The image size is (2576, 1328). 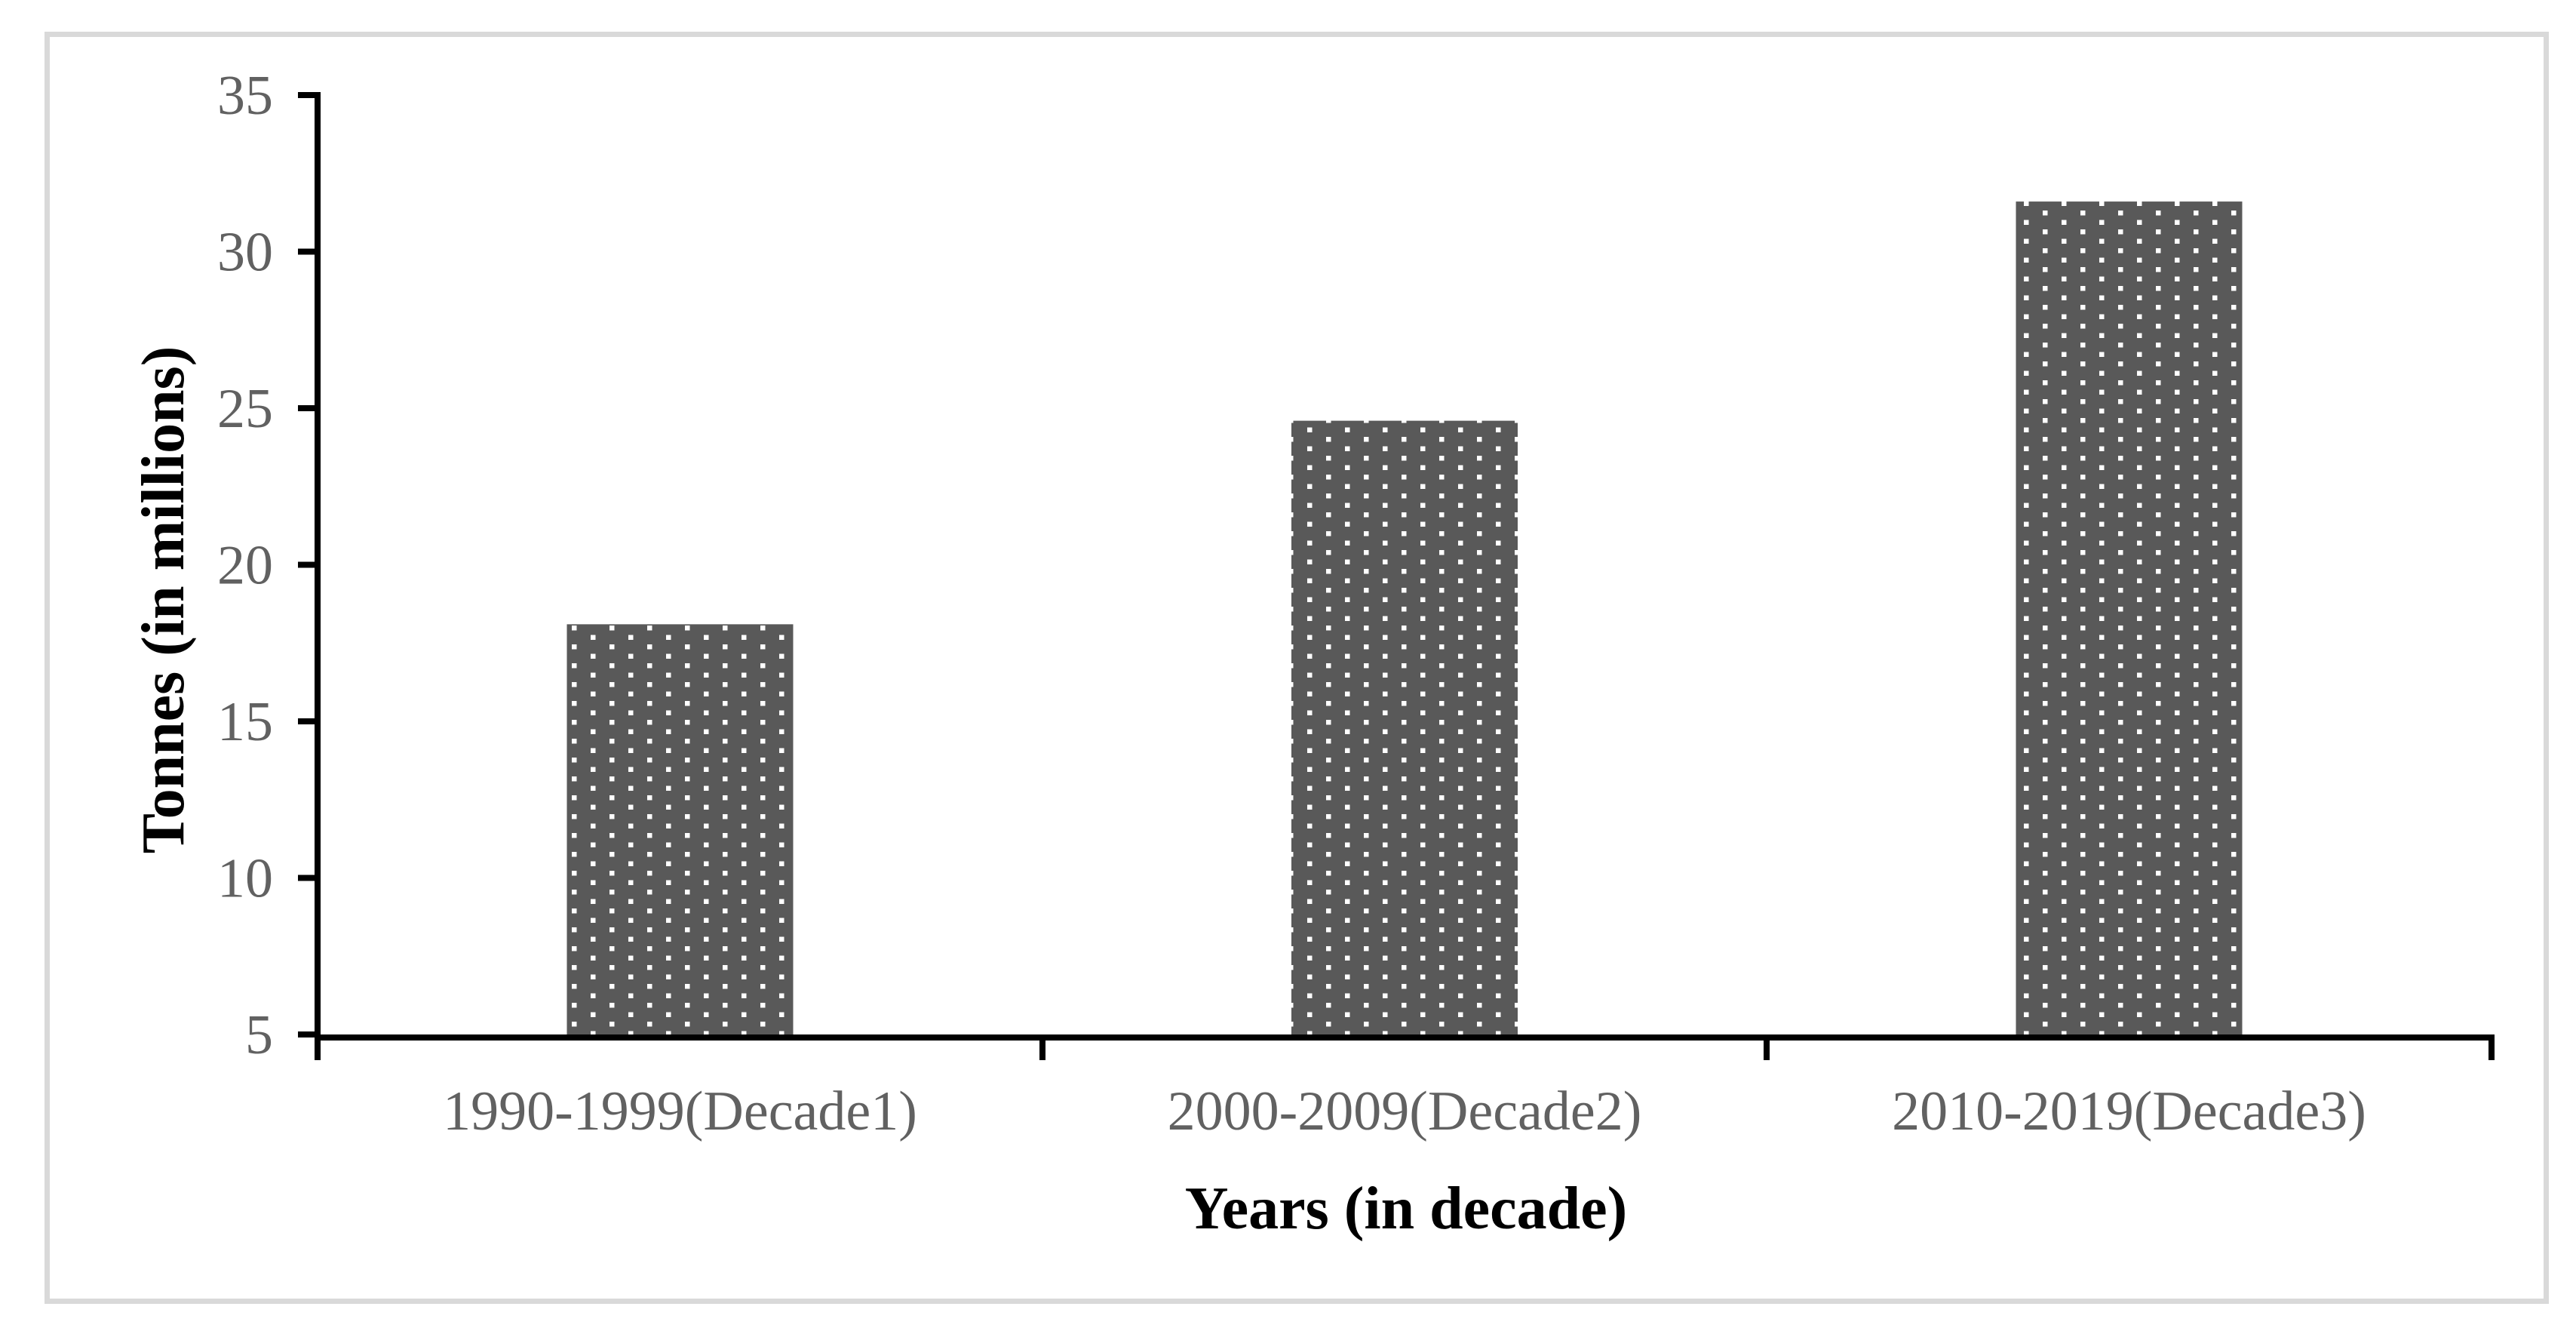 What do you see at coordinates (245, 879) in the screenshot?
I see `y-tick-label: 10` at bounding box center [245, 879].